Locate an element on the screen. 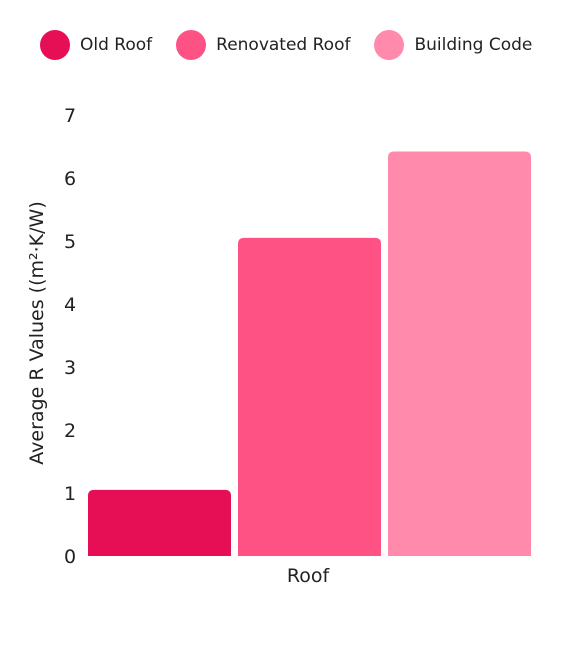  y-tick-label: 7 is located at coordinates (70, 116).